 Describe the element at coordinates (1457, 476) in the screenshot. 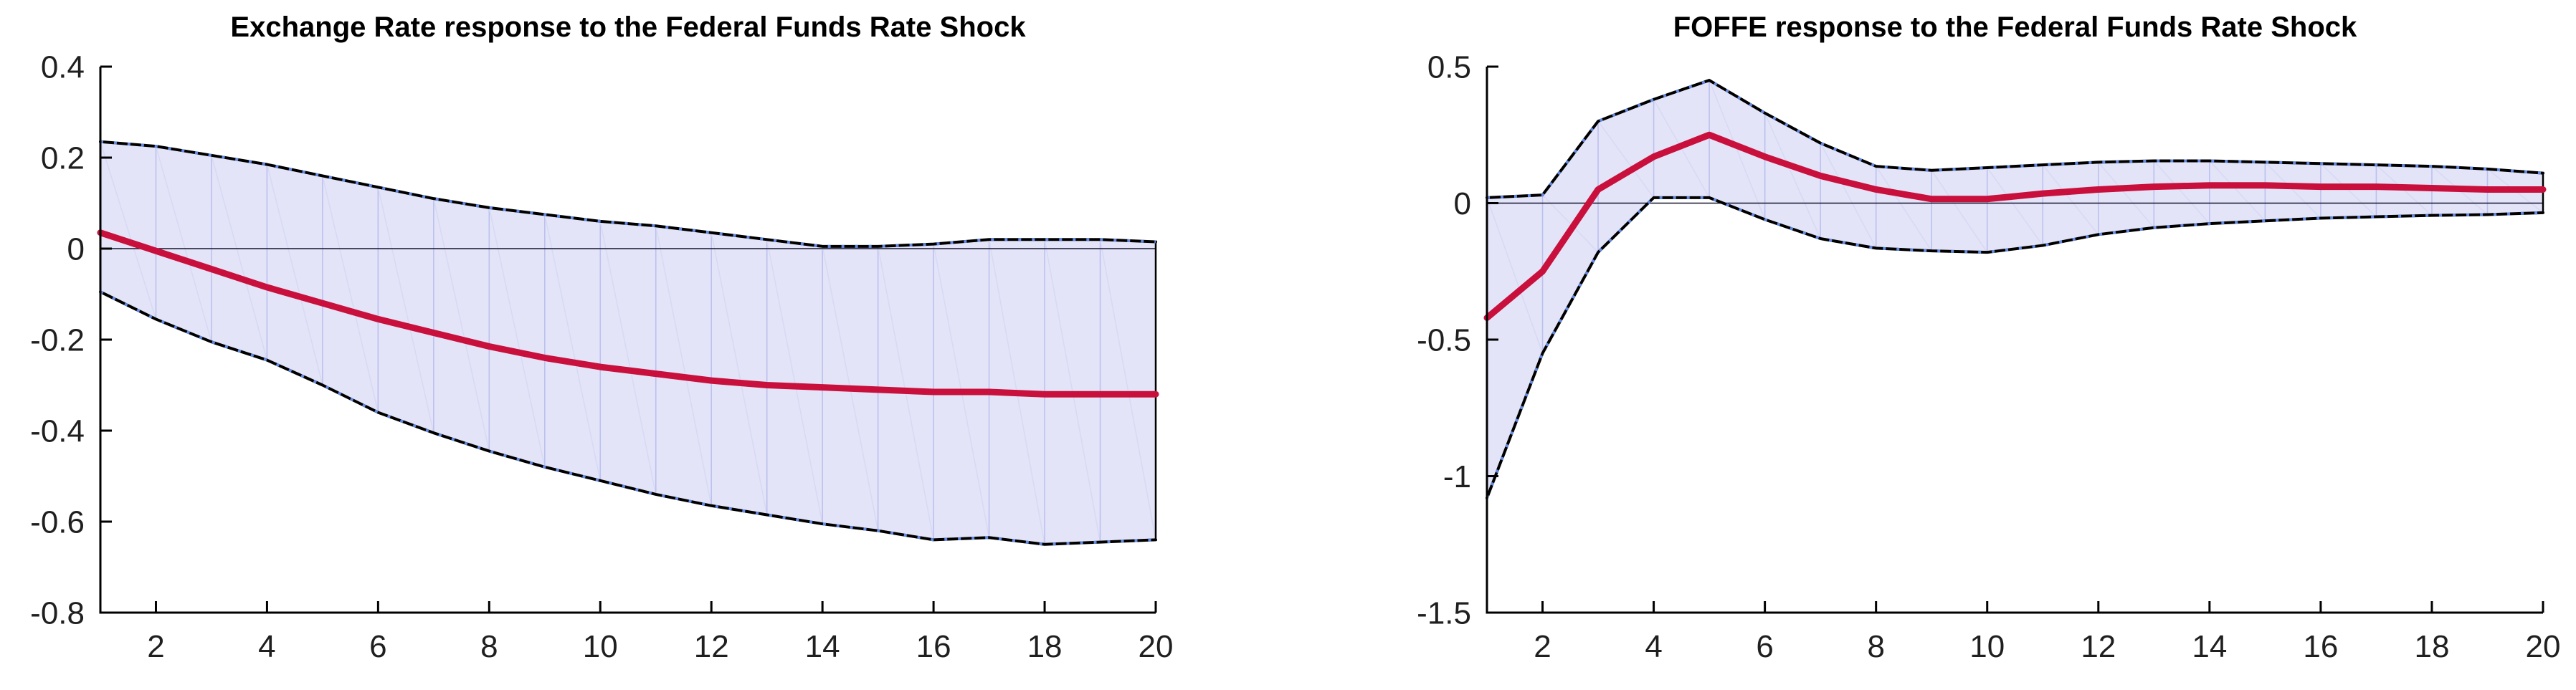

I see `y-tick-label: -1` at that location.